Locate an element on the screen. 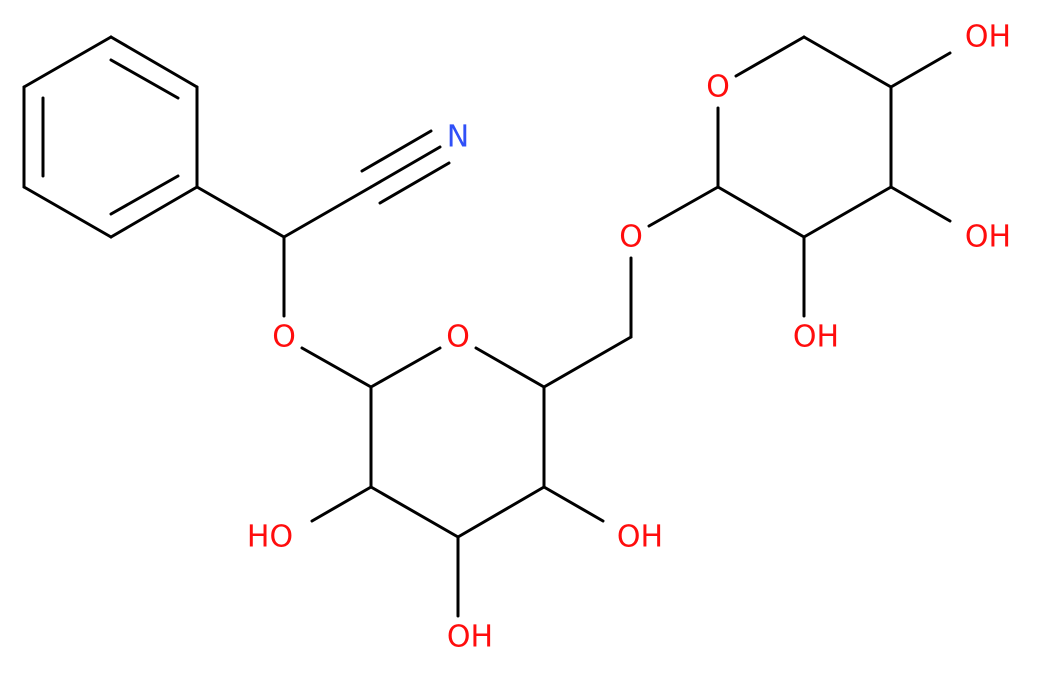 The height and width of the screenshot is (673, 1041). atom-label: N is located at coordinates (458, 137).